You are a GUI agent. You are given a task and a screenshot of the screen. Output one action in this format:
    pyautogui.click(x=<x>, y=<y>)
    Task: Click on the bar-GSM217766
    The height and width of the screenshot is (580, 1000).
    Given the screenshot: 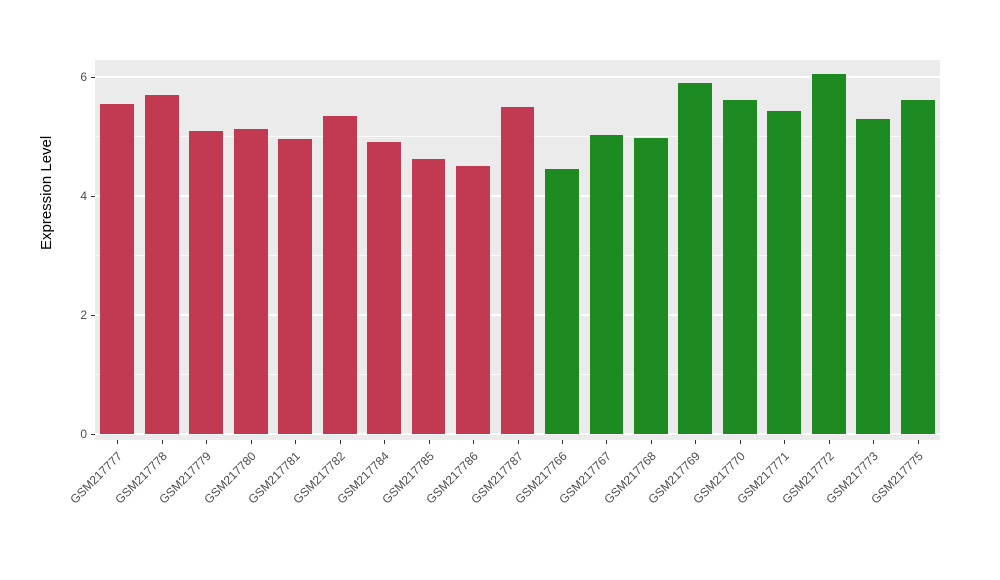 What is the action you would take?
    pyautogui.click(x=562, y=301)
    